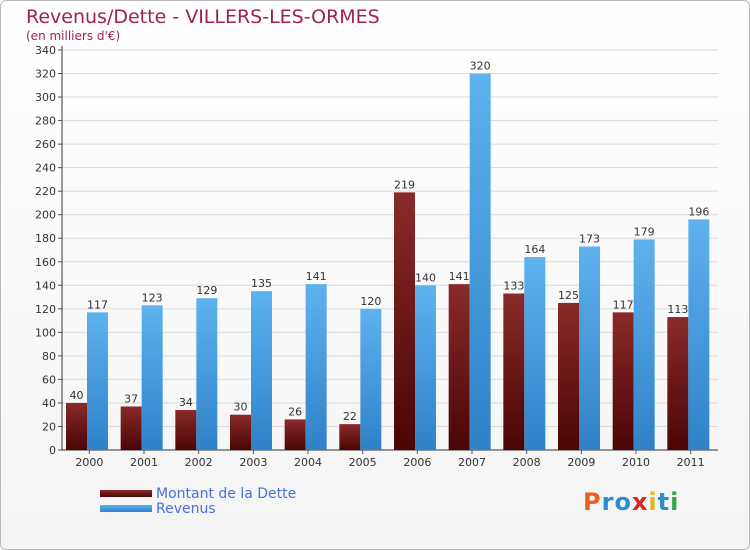 This screenshot has height=550, width=750. Describe the element at coordinates (49, 403) in the screenshot. I see `y-tick-label: 40` at that location.